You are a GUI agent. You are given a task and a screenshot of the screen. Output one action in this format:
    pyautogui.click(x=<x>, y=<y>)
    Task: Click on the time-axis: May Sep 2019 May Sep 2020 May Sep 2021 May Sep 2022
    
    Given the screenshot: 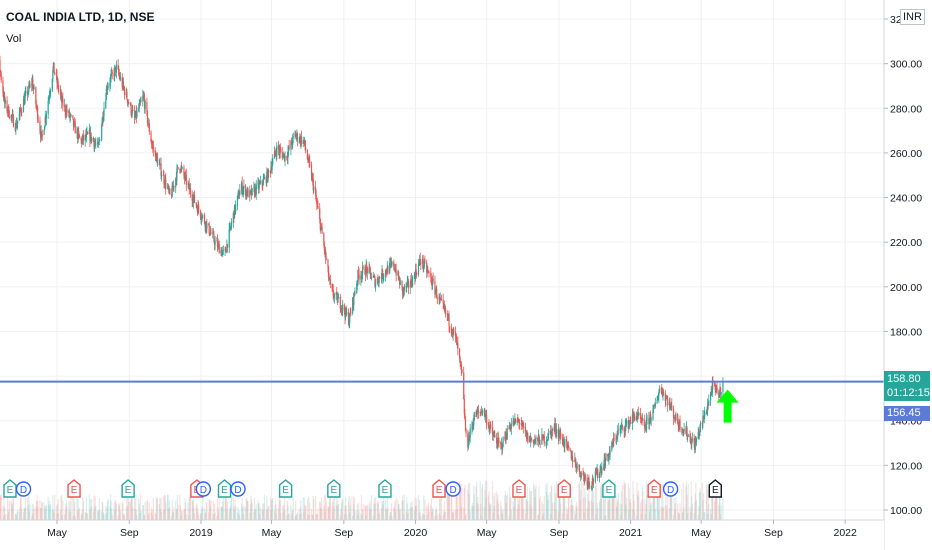 What is the action you would take?
    pyautogui.click(x=442, y=534)
    